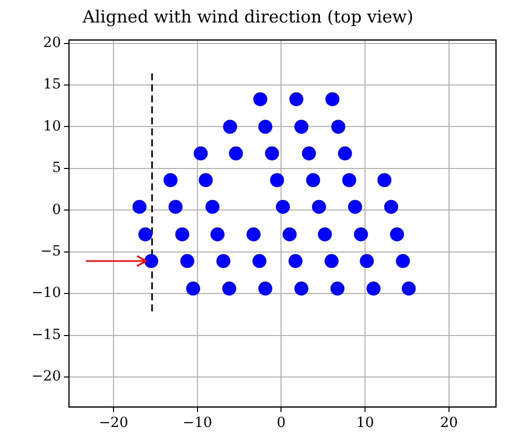 This screenshot has height=437, width=518. What do you see at coordinates (46, 376) in the screenshot?
I see `y-tick-label: −20` at bounding box center [46, 376].